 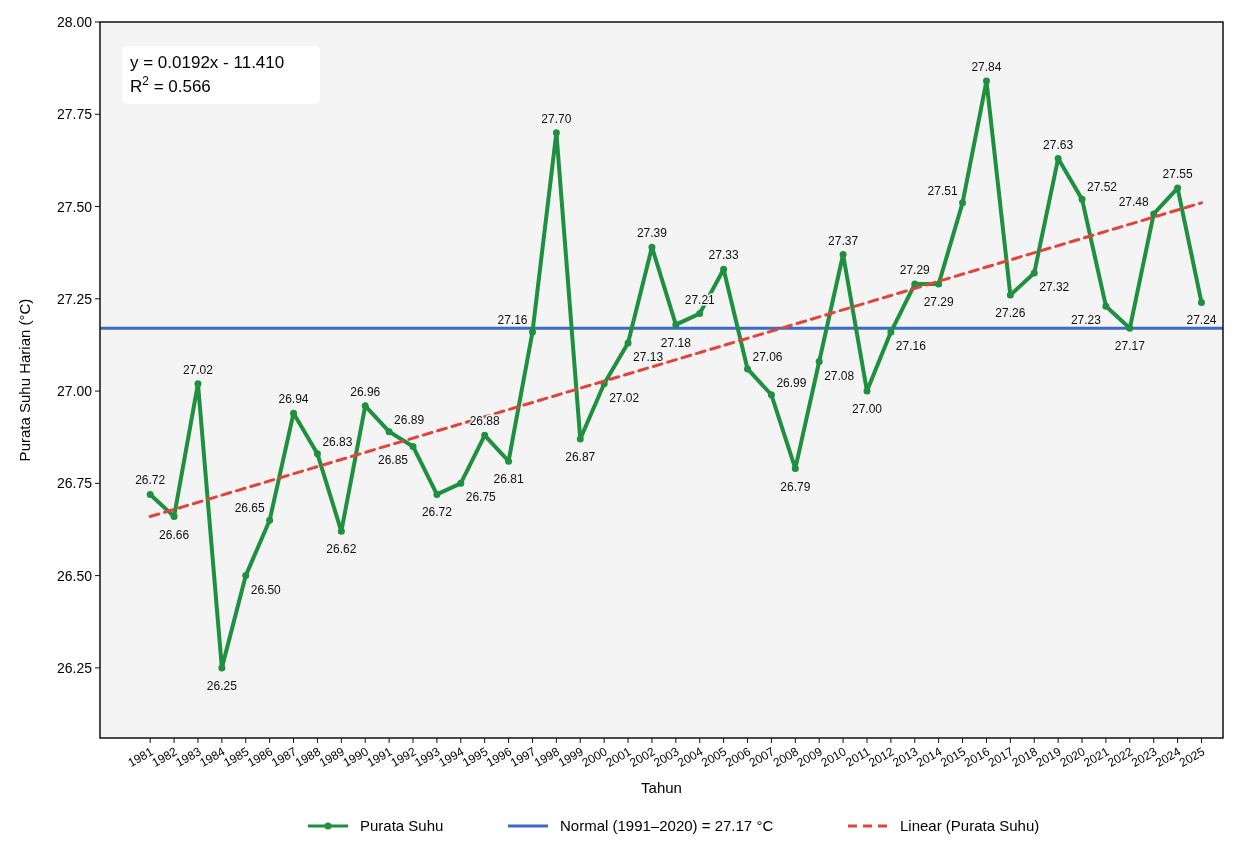 I want to click on y-axis-title: Purata Suhu Harian (°C), so click(x=24, y=380).